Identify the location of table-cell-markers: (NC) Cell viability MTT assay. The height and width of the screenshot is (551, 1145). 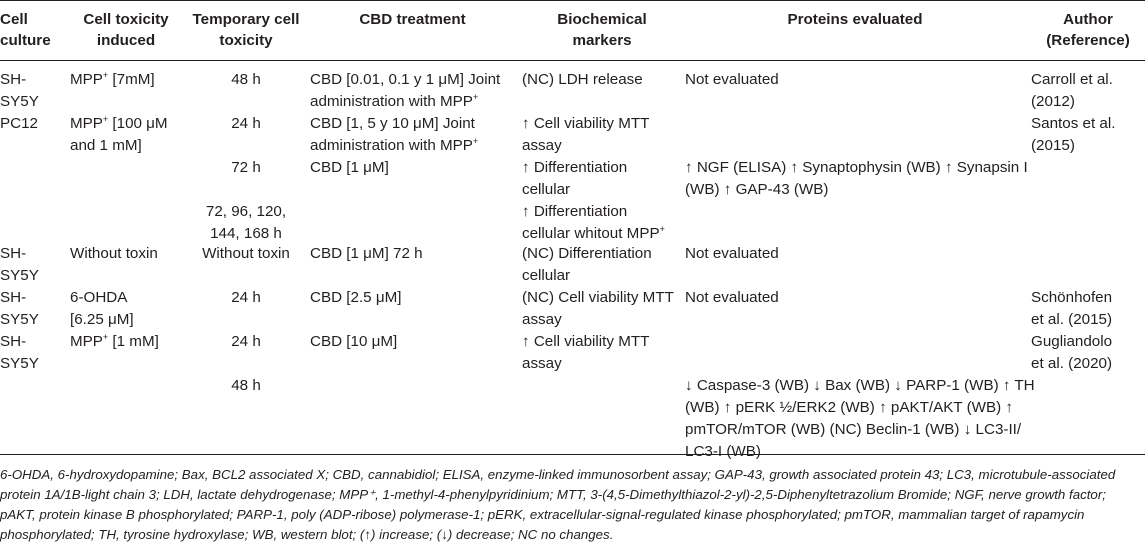
(598, 308).